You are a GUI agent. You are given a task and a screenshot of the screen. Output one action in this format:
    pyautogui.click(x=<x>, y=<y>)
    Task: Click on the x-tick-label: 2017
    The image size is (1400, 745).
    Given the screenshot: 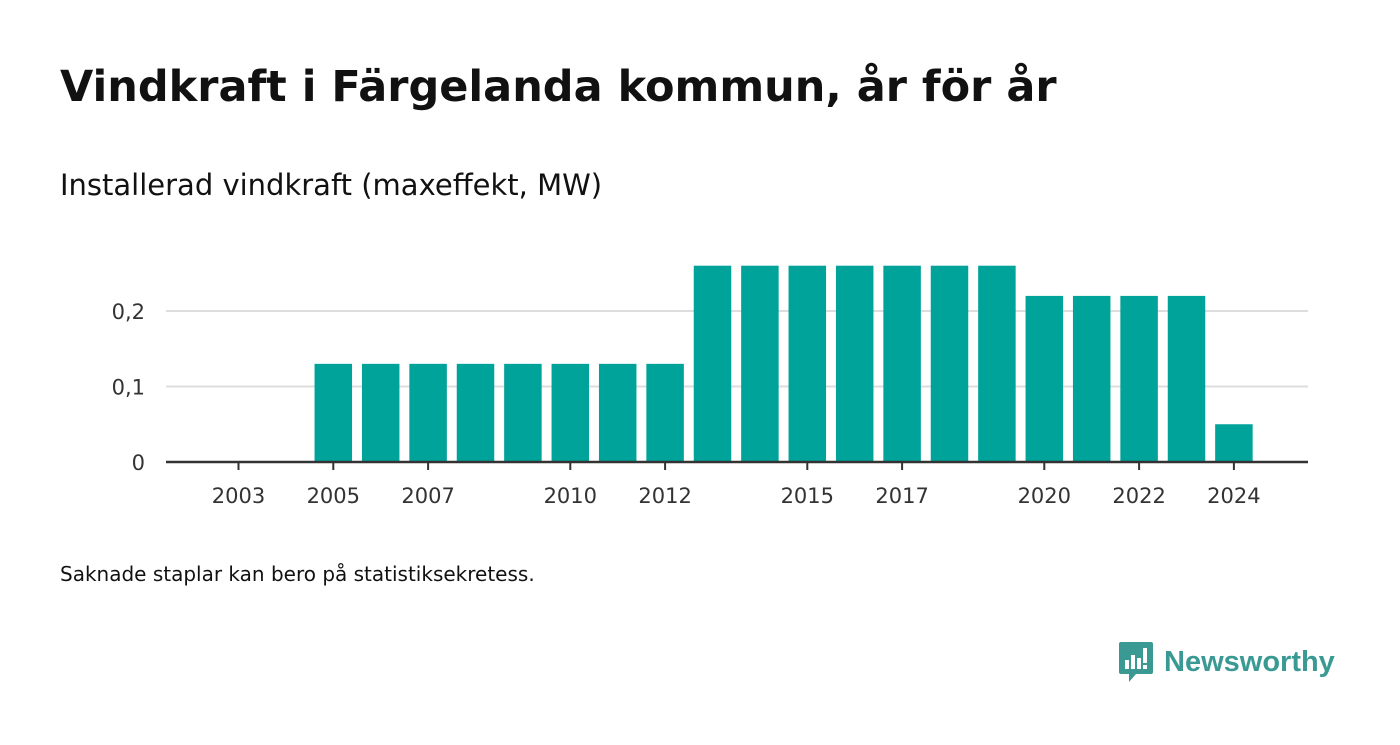 What is the action you would take?
    pyautogui.click(x=901, y=496)
    